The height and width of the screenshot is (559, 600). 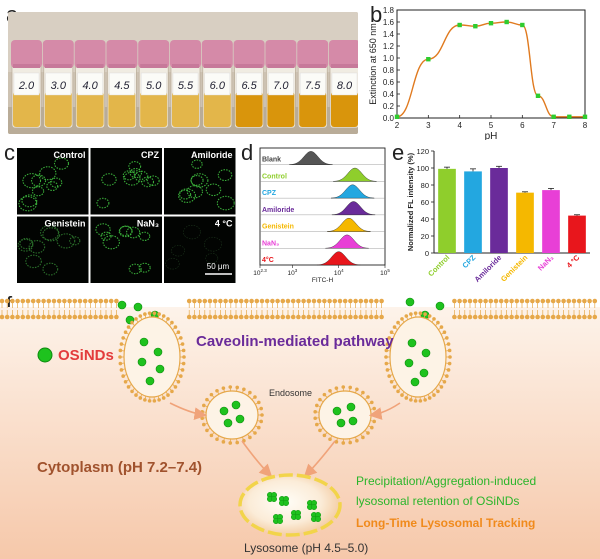 I want to click on y-tick-label: 20, so click(x=425, y=236).